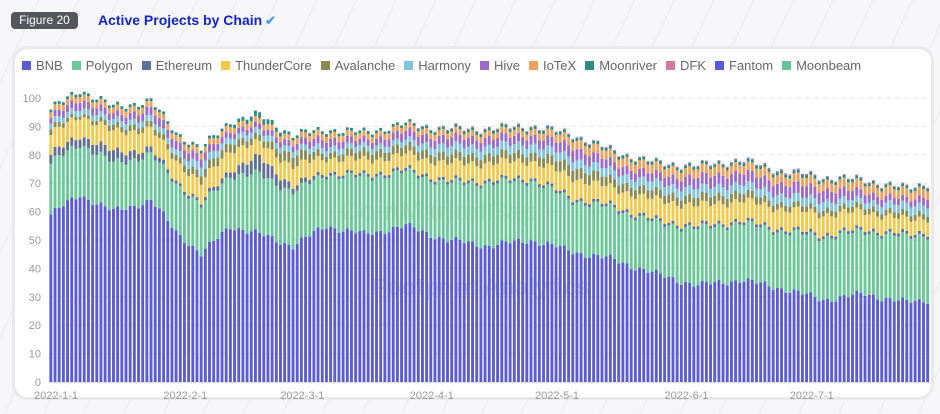 The height and width of the screenshot is (414, 940). What do you see at coordinates (102, 65) in the screenshot?
I see `legend-item-polygon: Polygon` at bounding box center [102, 65].